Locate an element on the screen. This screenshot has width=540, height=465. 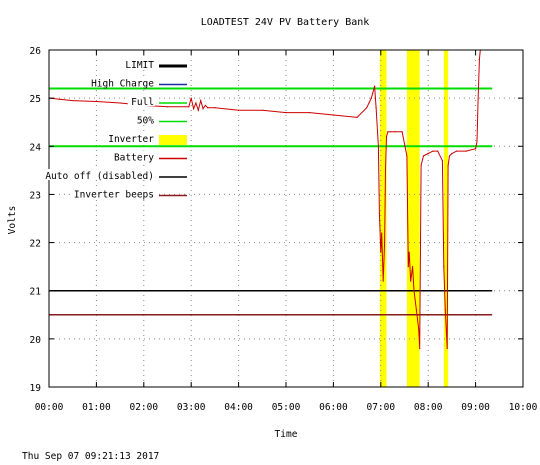
x-tick-label: 06:00 is located at coordinates (333, 407).